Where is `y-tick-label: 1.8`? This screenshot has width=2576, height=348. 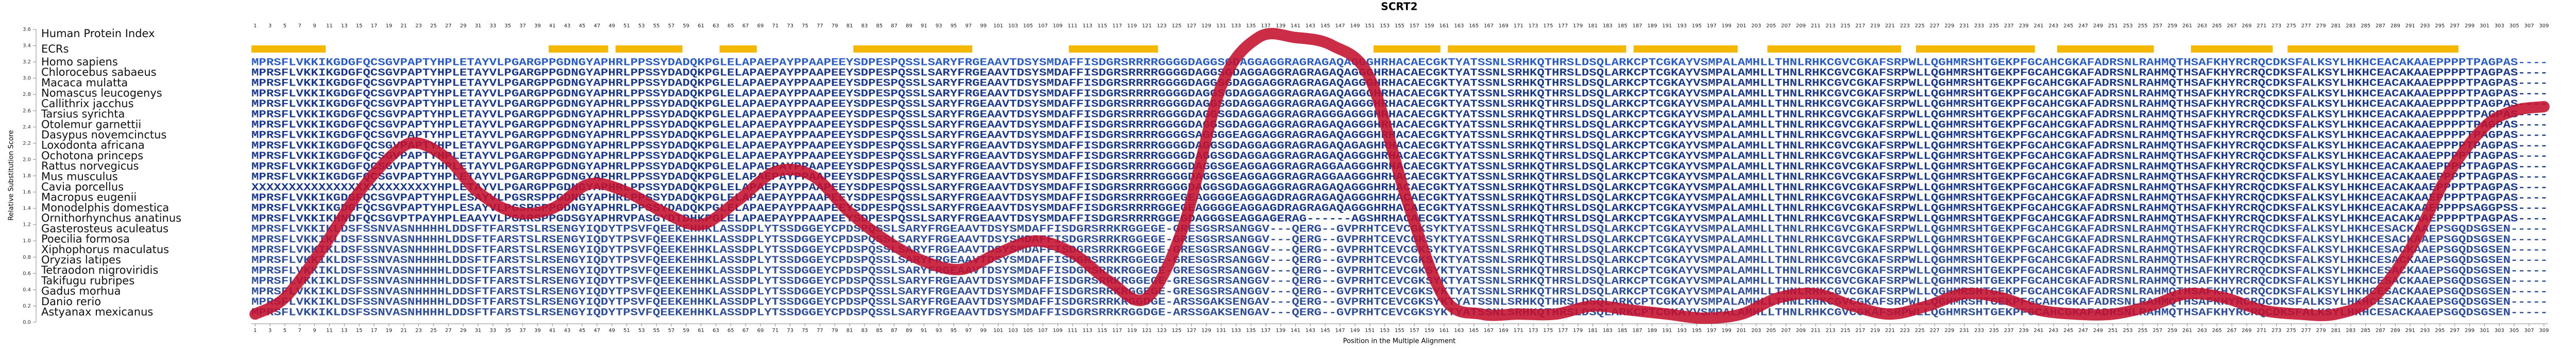 y-tick-label: 1.8 is located at coordinates (27, 176).